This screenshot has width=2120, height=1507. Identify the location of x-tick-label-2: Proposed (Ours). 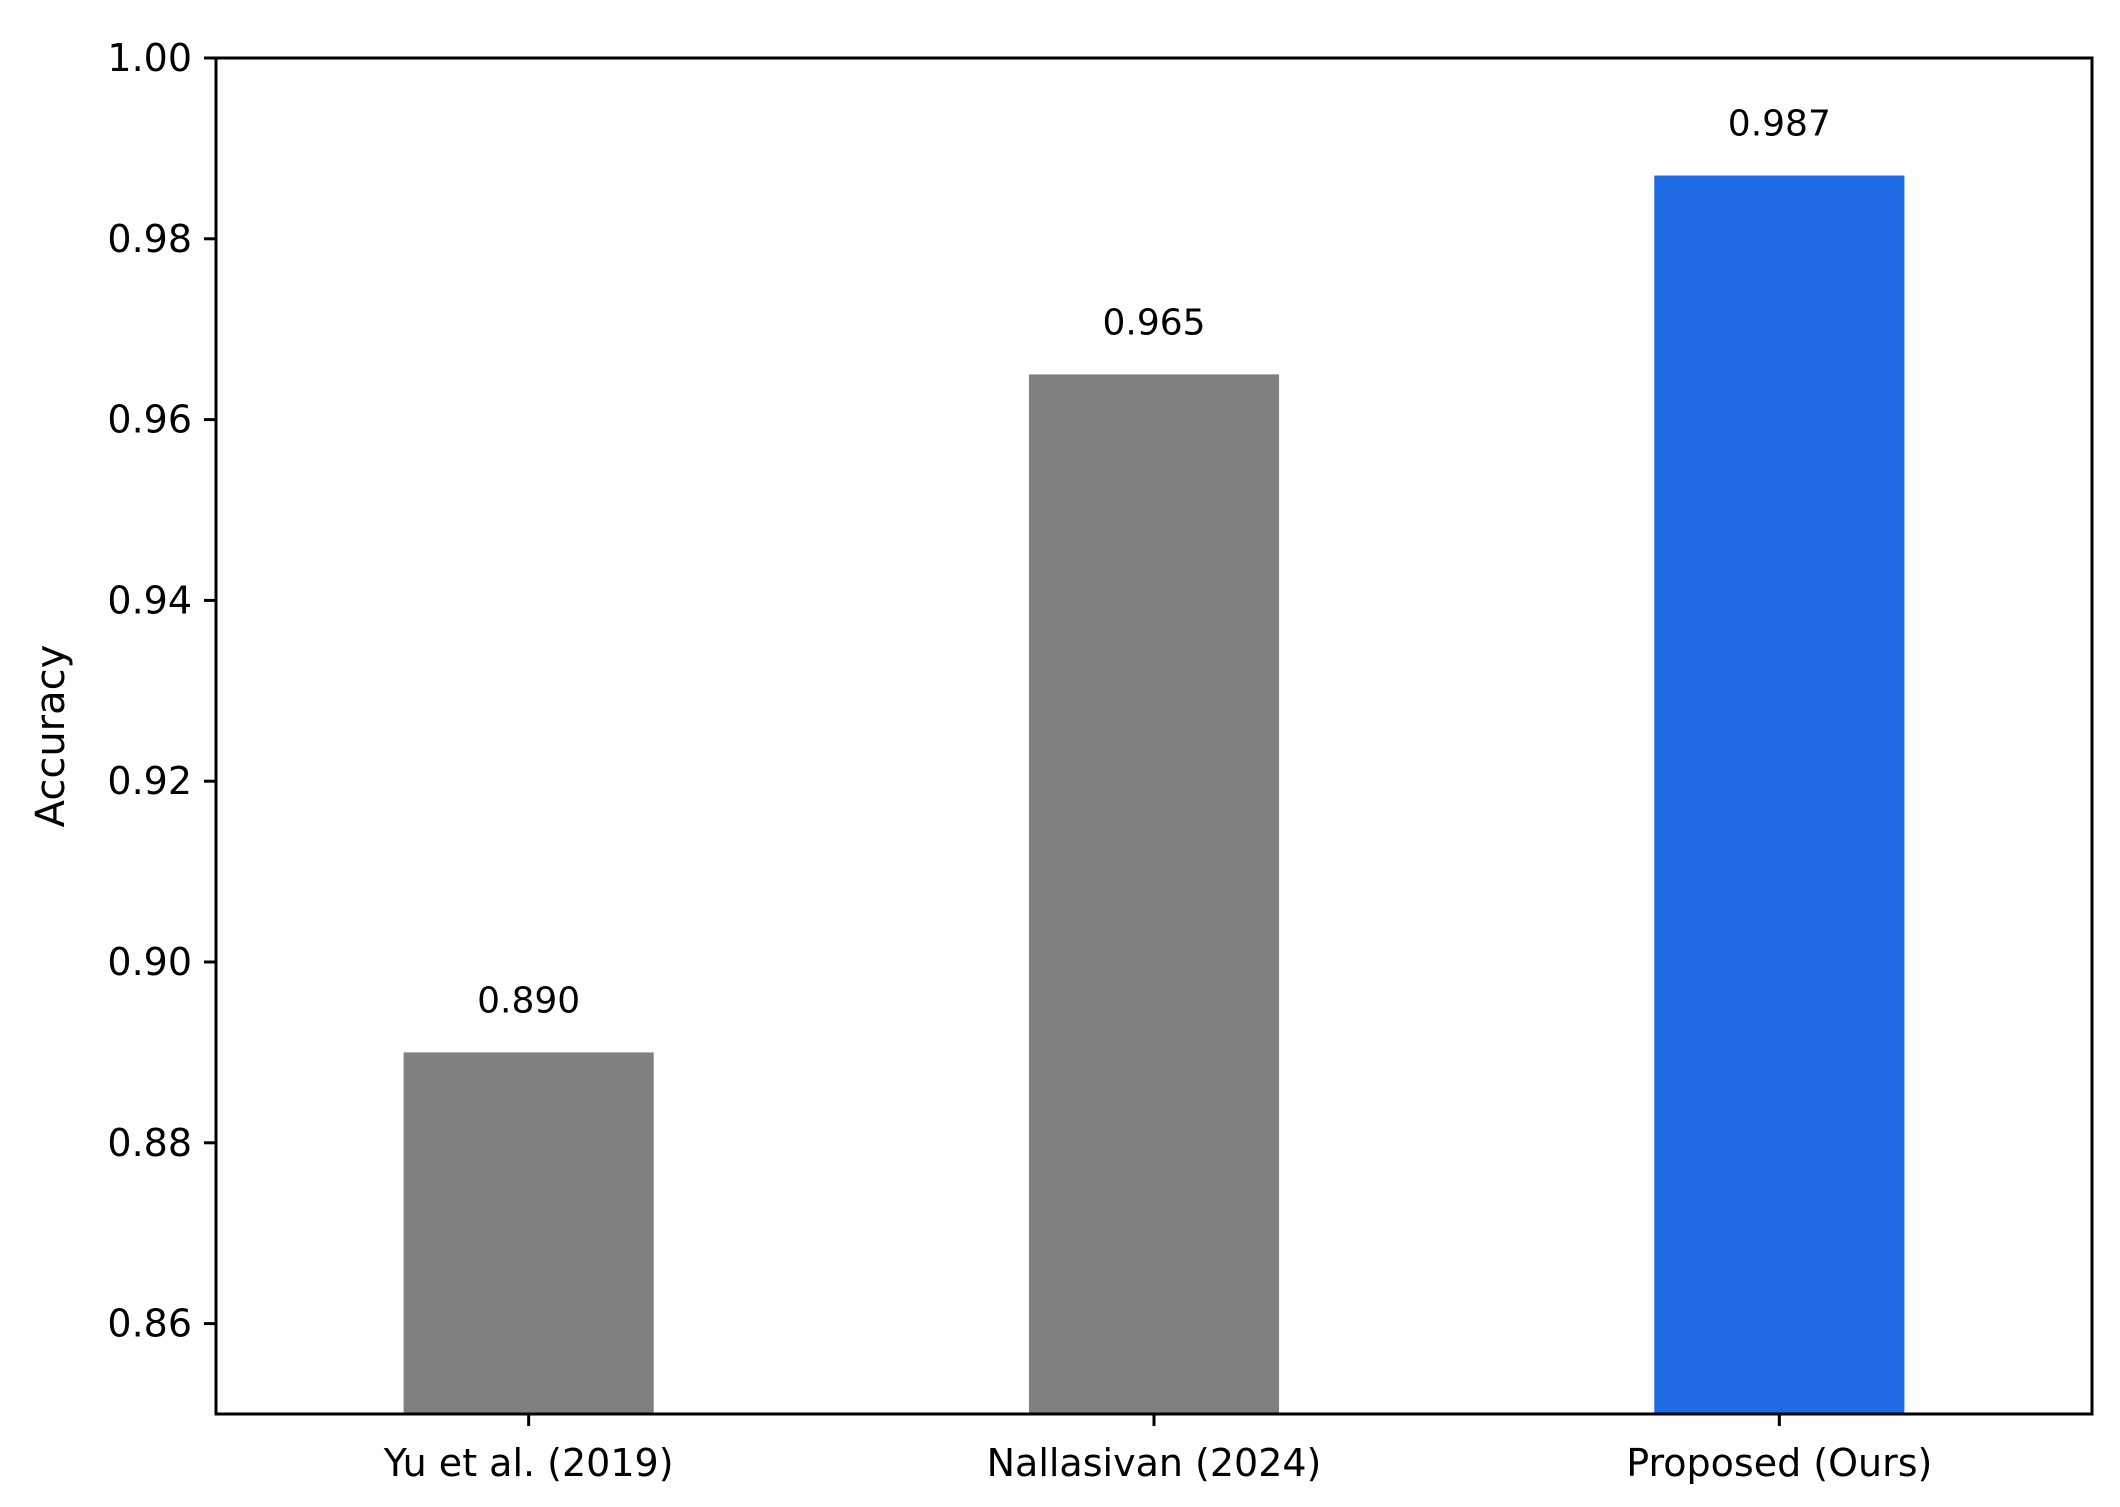
(1779, 1463).